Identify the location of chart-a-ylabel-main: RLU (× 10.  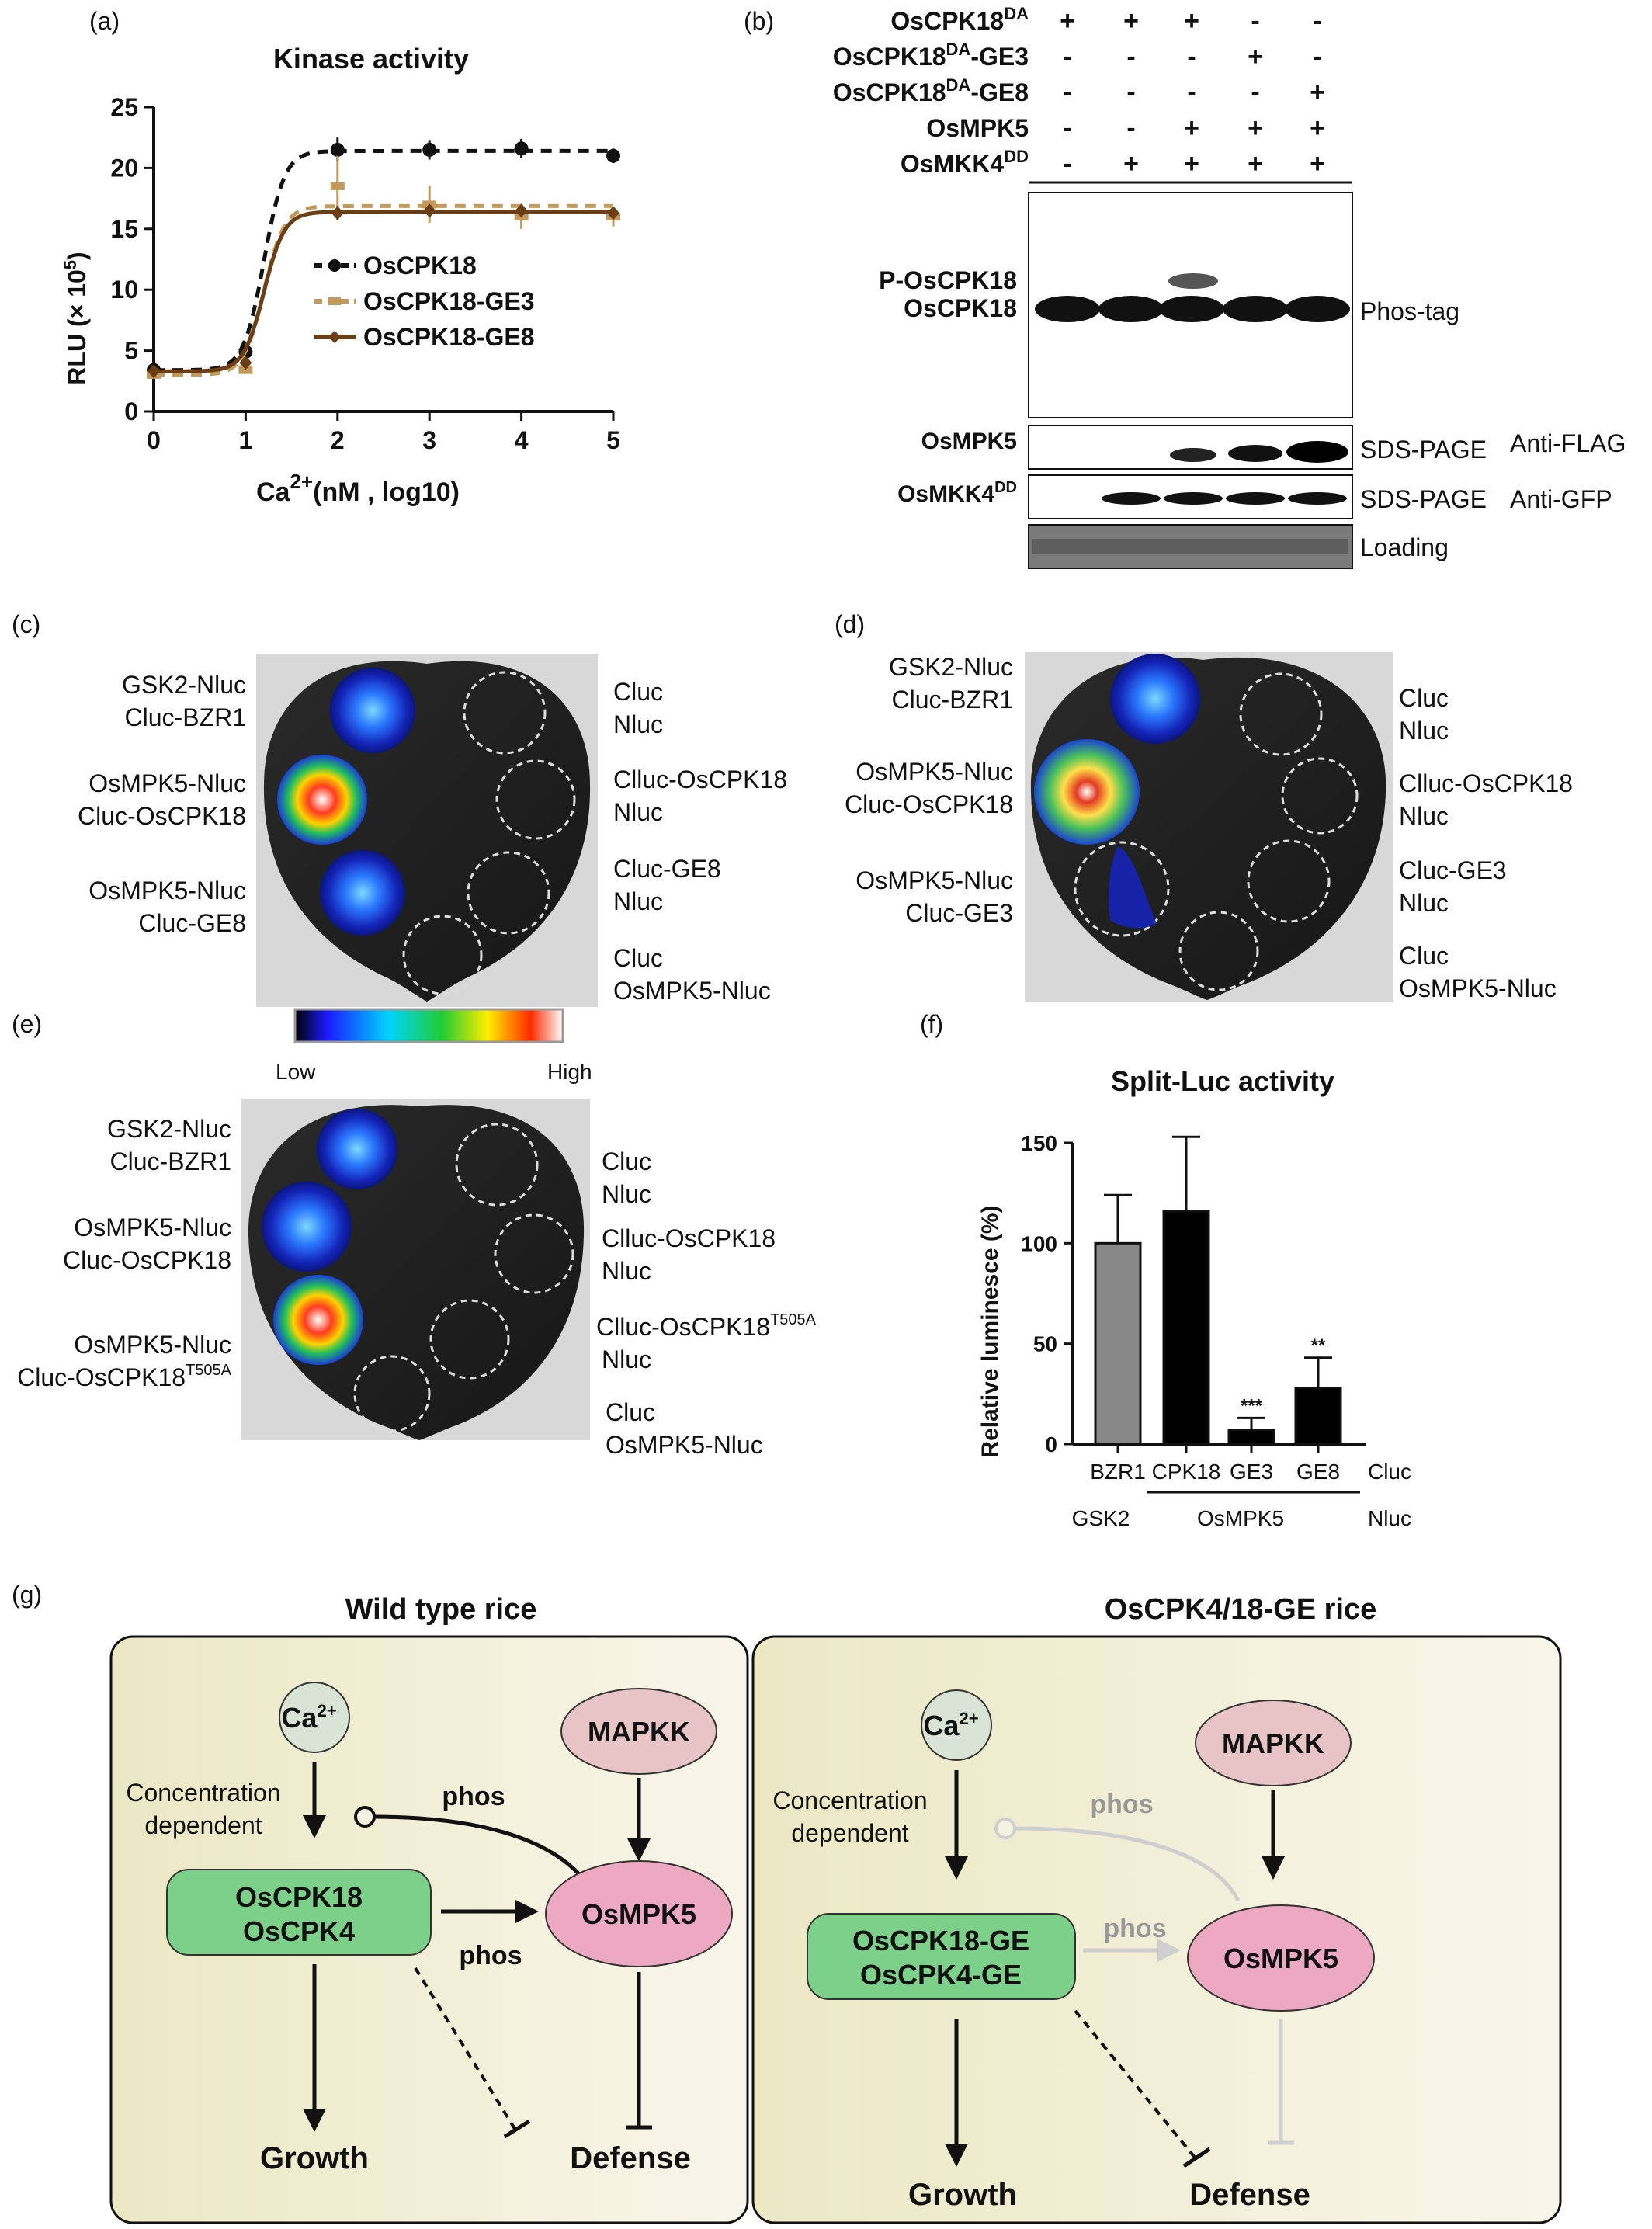
(77, 326).